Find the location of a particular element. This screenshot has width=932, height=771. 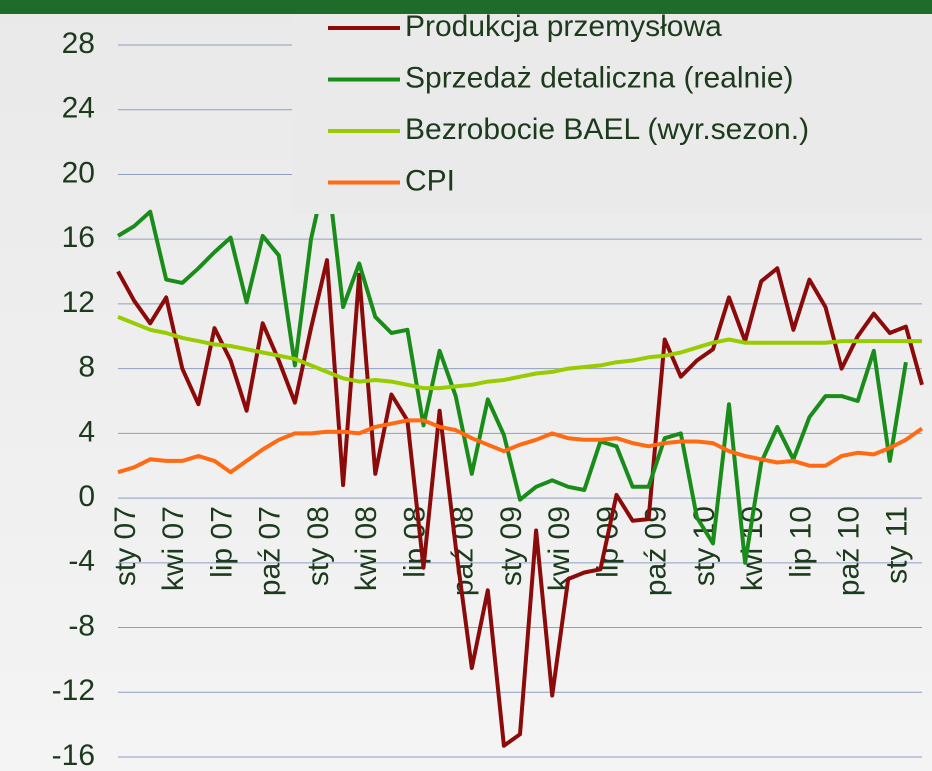

y-tick-label: 8 is located at coordinates (86, 367).